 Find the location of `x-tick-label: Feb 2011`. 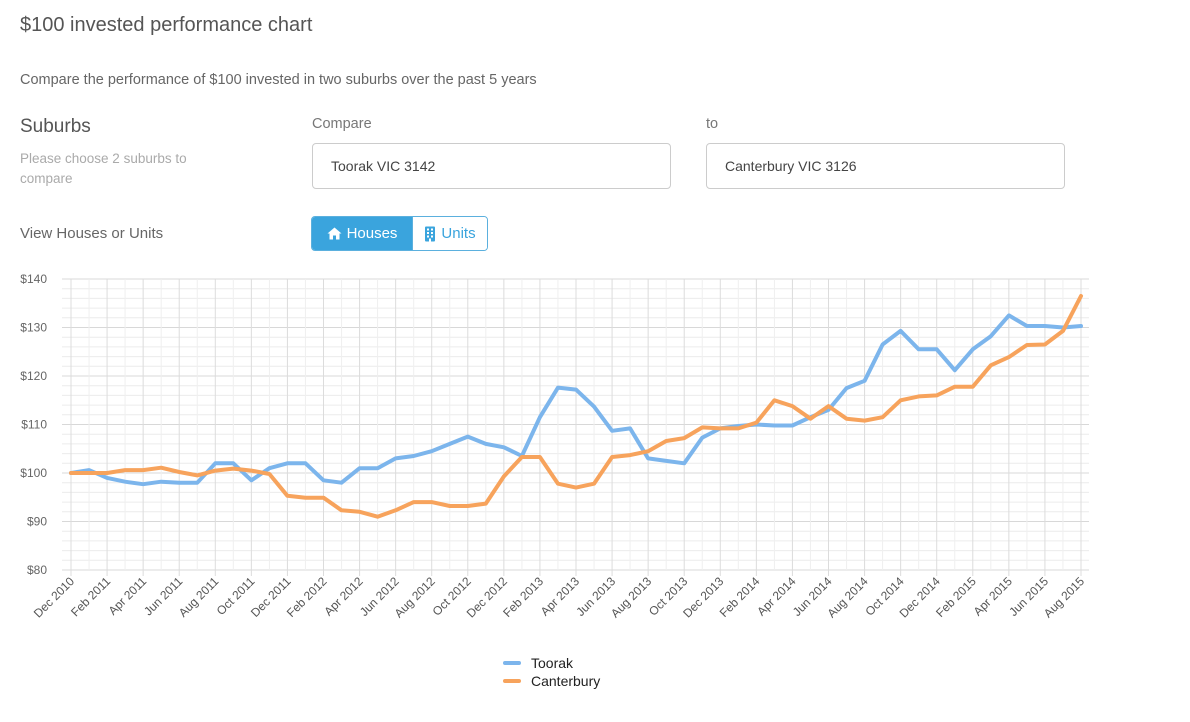

x-tick-label: Feb 2011 is located at coordinates (90, 596).